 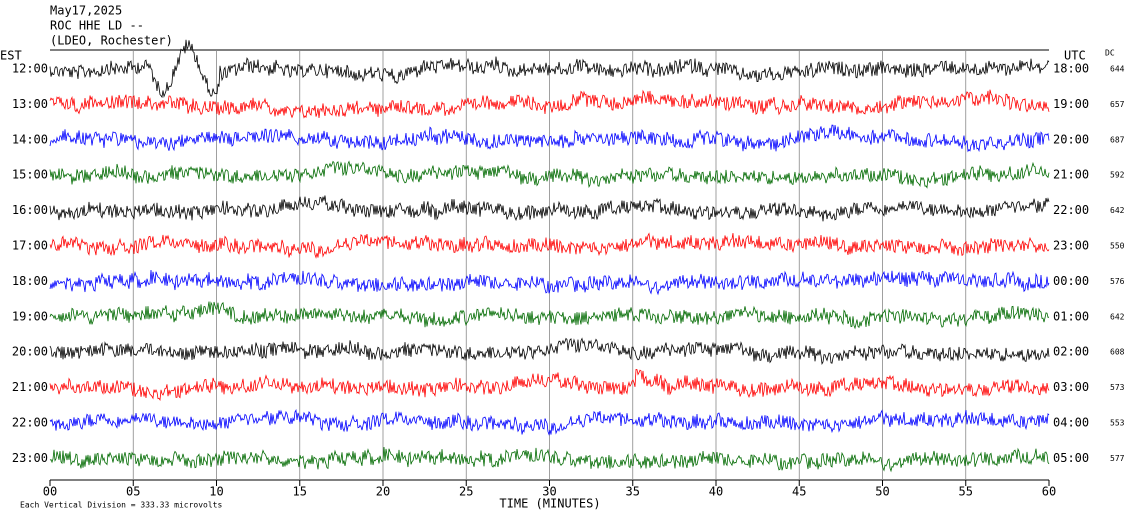 What do you see at coordinates (549, 504) in the screenshot?
I see `x-axis-title: TIME (MINUTES)` at bounding box center [549, 504].